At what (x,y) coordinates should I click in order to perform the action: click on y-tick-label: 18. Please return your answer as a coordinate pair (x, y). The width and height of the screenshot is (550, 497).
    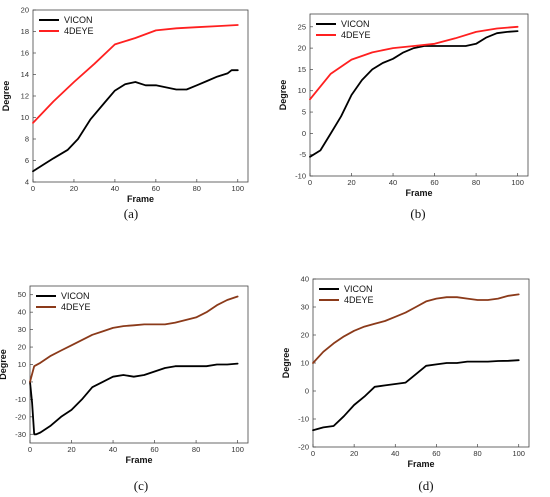
    Looking at the image, I should click on (25, 31).